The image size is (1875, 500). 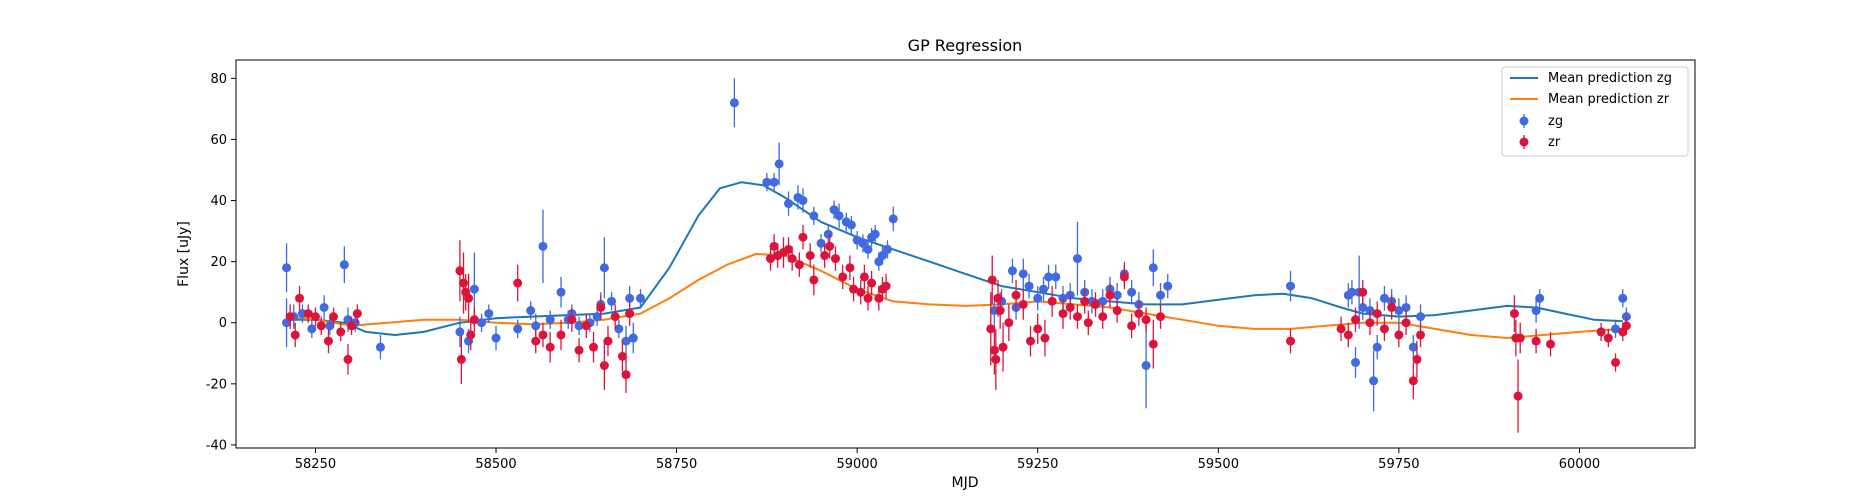 What do you see at coordinates (954, 296) in the screenshot?
I see `mean-prediction-zr-line` at bounding box center [954, 296].